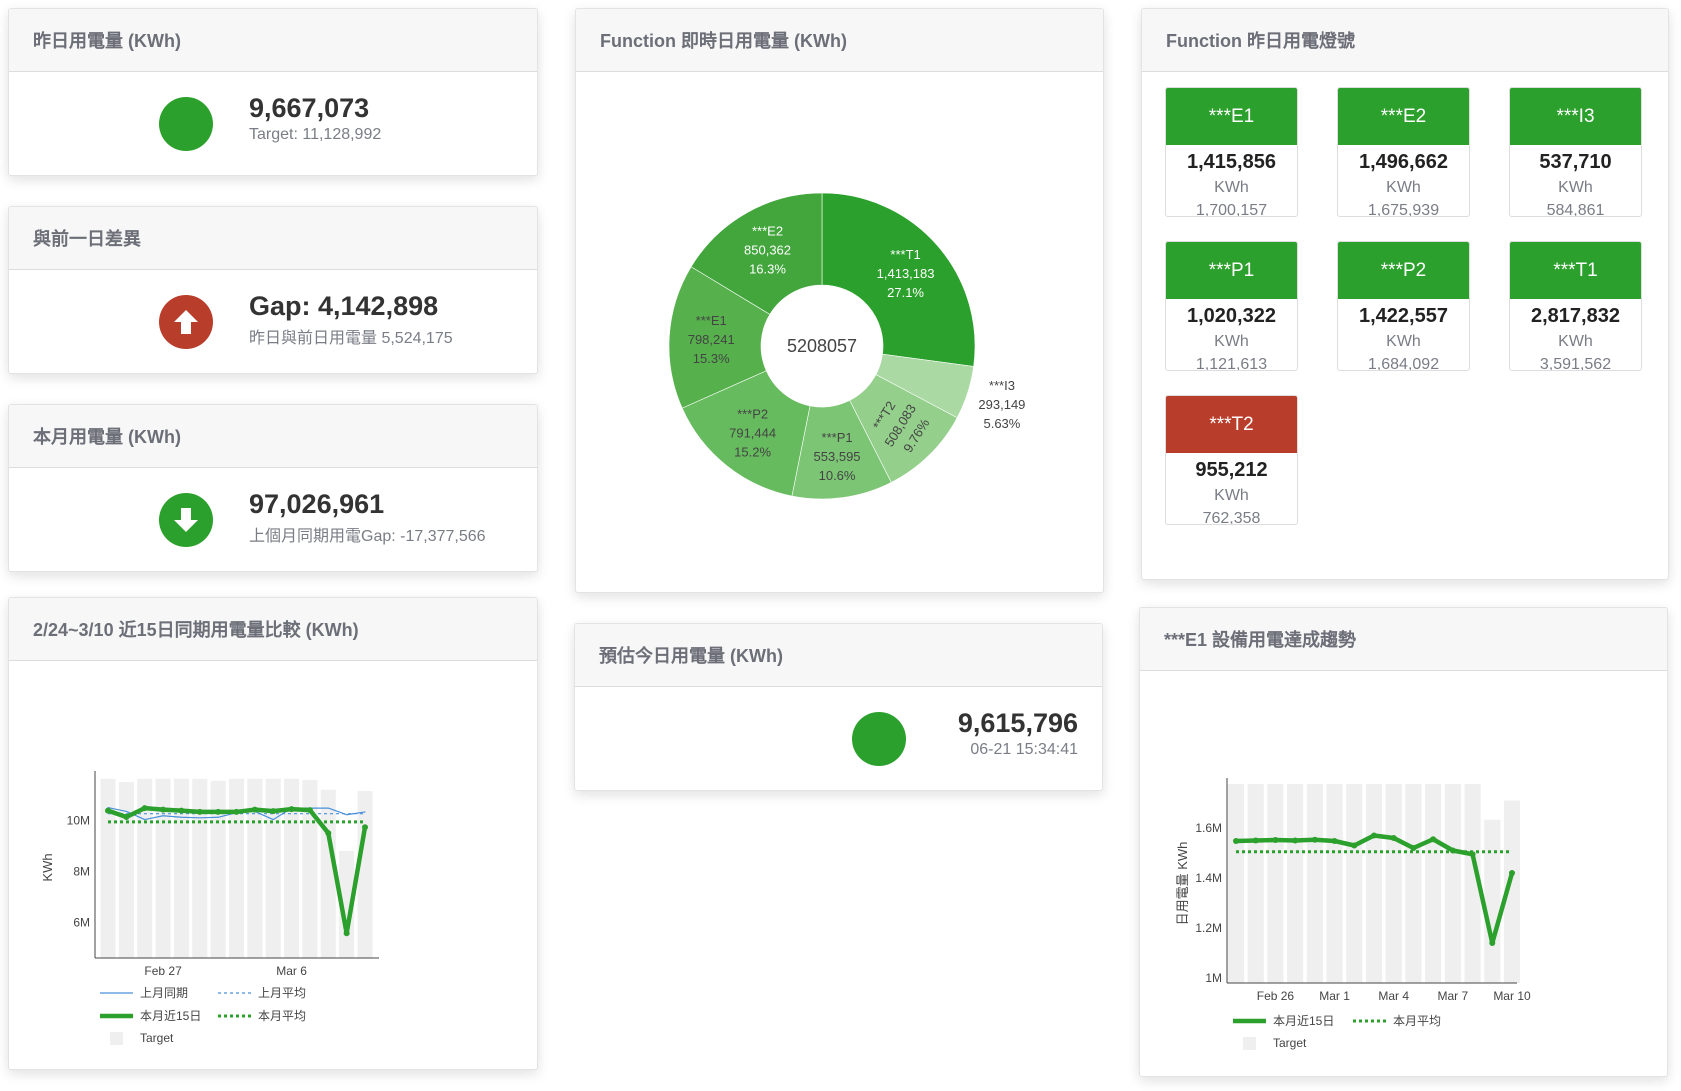 Image resolution: width=1681 pixels, height=1091 pixels. Describe the element at coordinates (1575, 162) in the screenshot. I see `tile-value: 537,710` at that location.